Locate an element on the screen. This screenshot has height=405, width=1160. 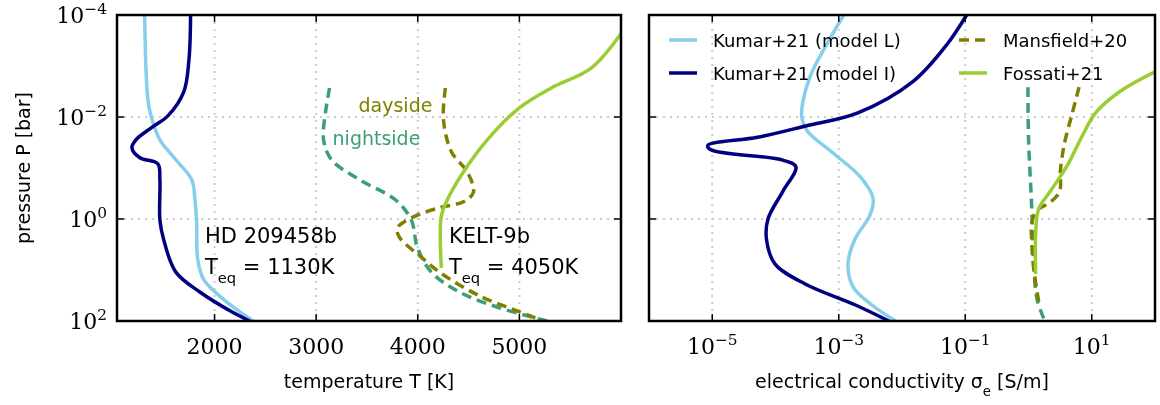
annotation: T$_{eq}$ = 1130K is located at coordinates (270, 270).